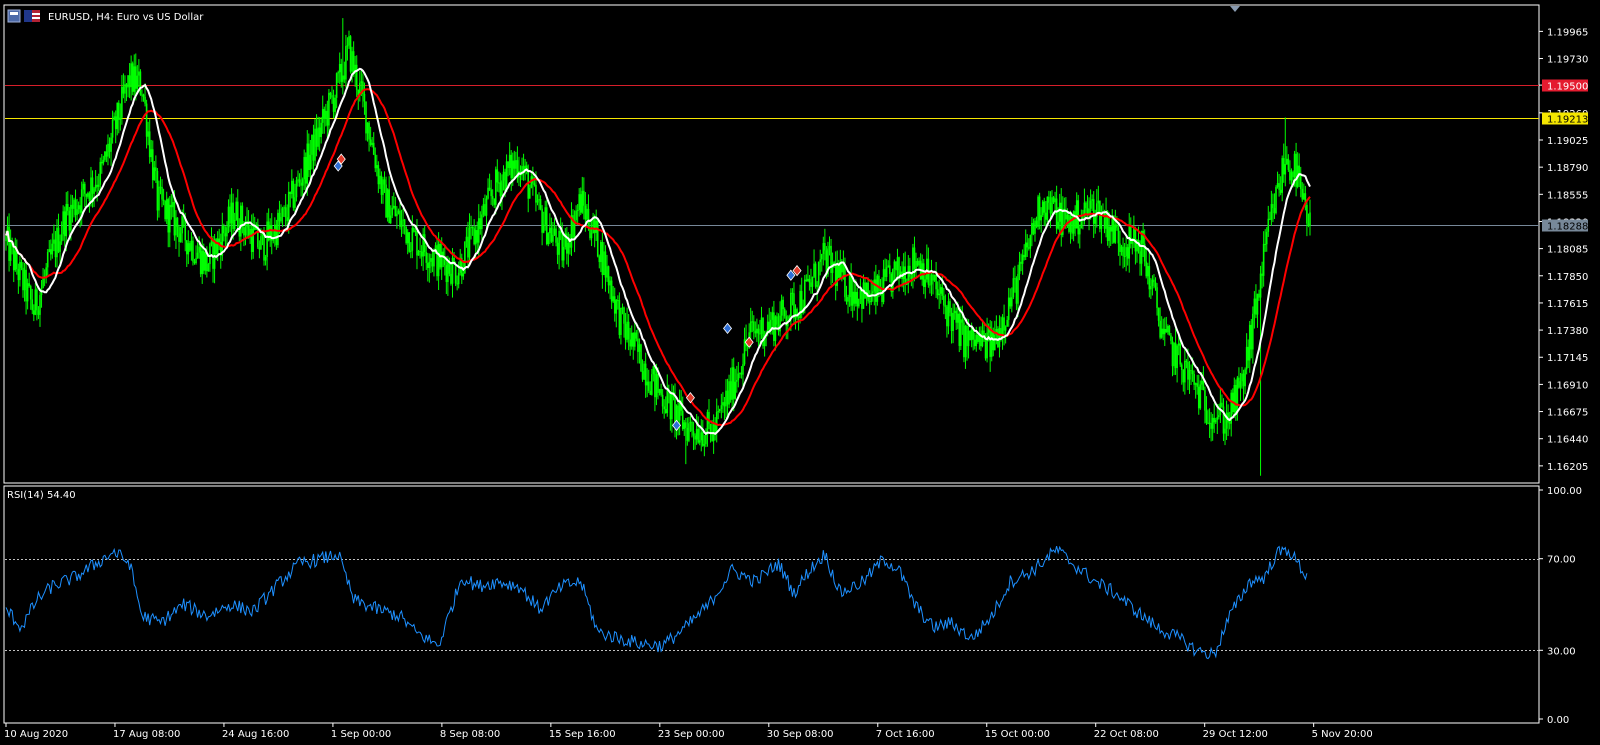 This screenshot has width=1600, height=745. I want to click on bid-line-label: 1.18288, so click(1567, 227).